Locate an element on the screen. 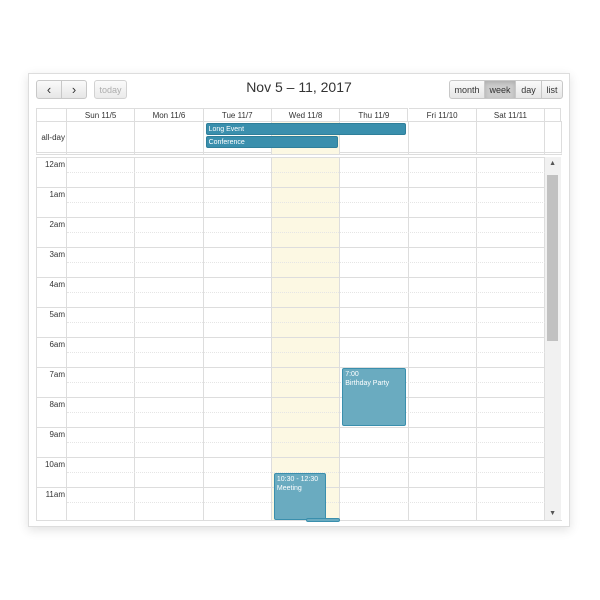  calendar-title: Nov 5 – 11, 2017 is located at coordinates (299, 87).